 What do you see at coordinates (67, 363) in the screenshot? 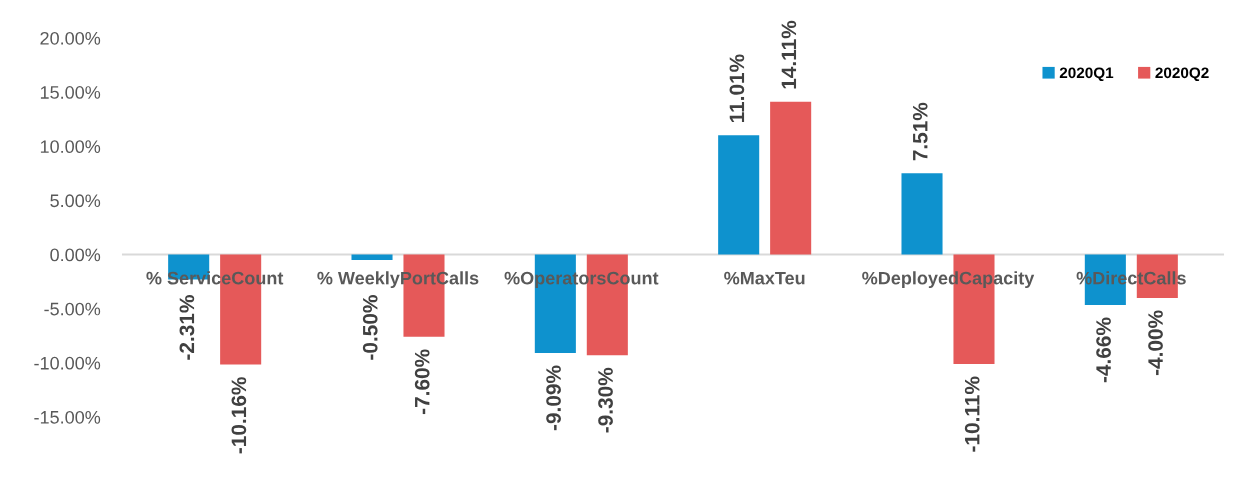
I see `y-tick-label: -10.00%` at bounding box center [67, 363].